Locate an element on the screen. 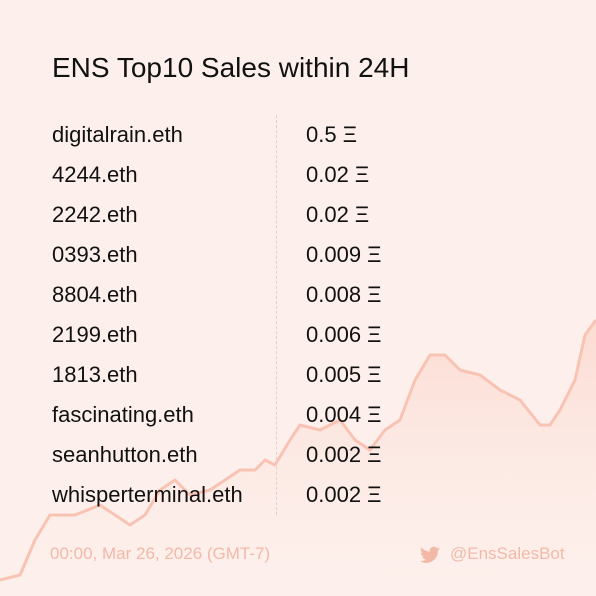  sale-price: 0.005 Ξ is located at coordinates (344, 374).